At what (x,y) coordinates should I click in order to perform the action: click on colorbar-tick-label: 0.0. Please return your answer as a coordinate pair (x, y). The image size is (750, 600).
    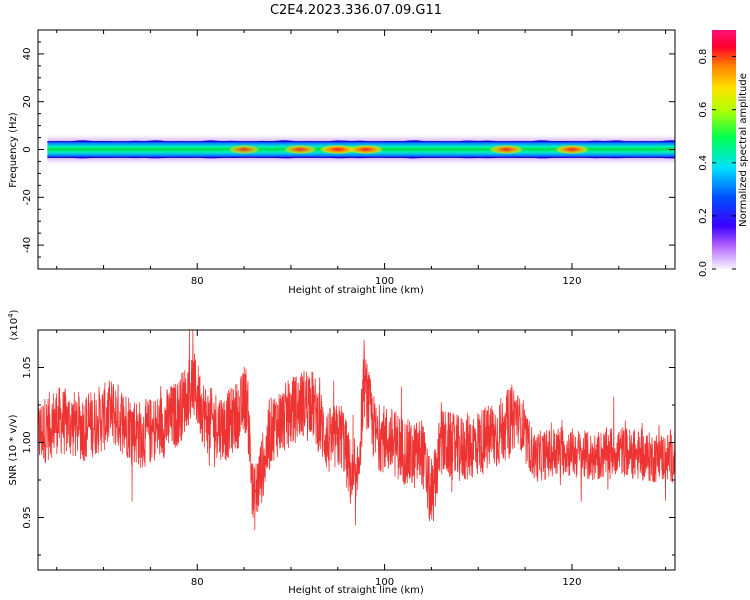
    Looking at the image, I should click on (703, 269).